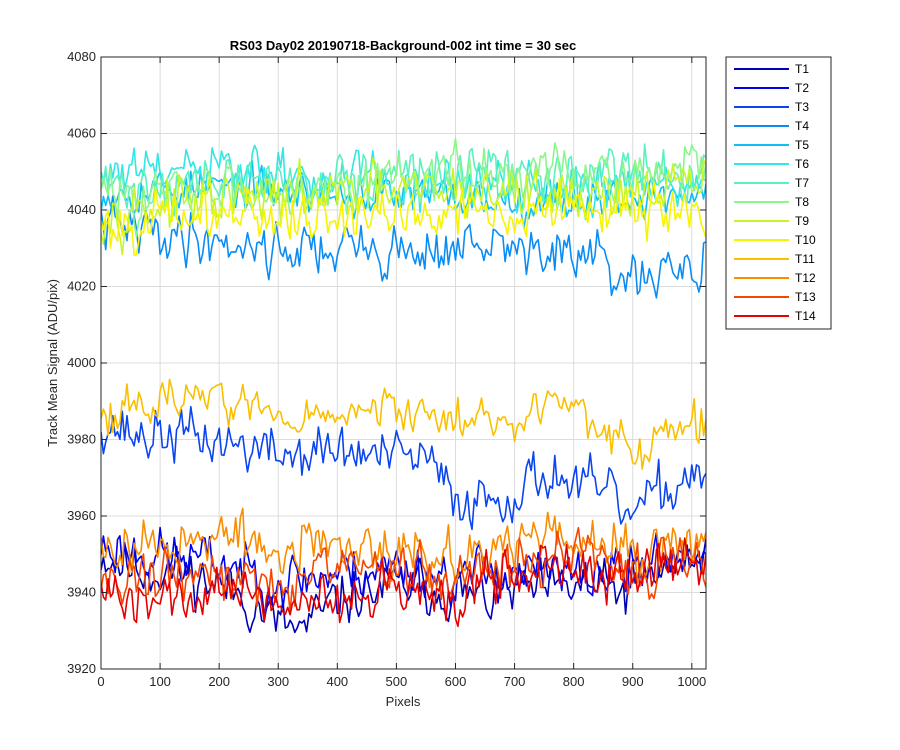  I want to click on x-tick-label: 400, so click(337, 681).